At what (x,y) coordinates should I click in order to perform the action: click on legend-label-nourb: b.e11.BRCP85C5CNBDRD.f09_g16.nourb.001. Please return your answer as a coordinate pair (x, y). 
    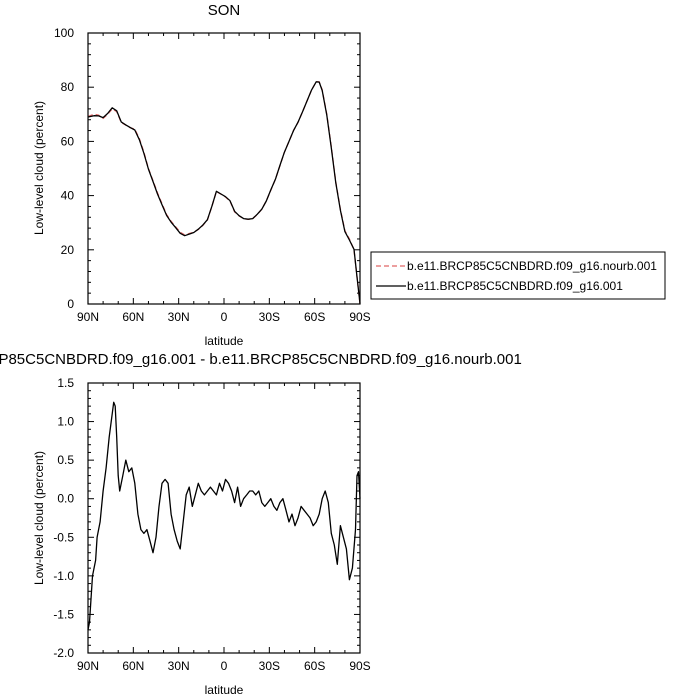
    Looking at the image, I should click on (532, 266).